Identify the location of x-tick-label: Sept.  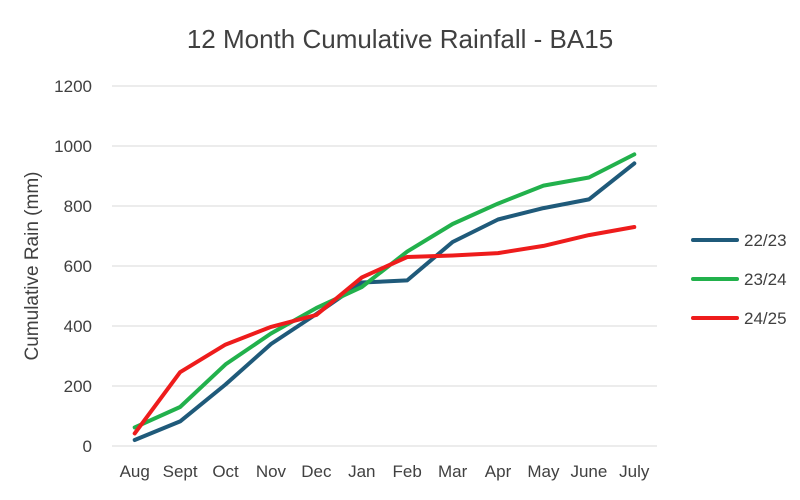
(180, 471).